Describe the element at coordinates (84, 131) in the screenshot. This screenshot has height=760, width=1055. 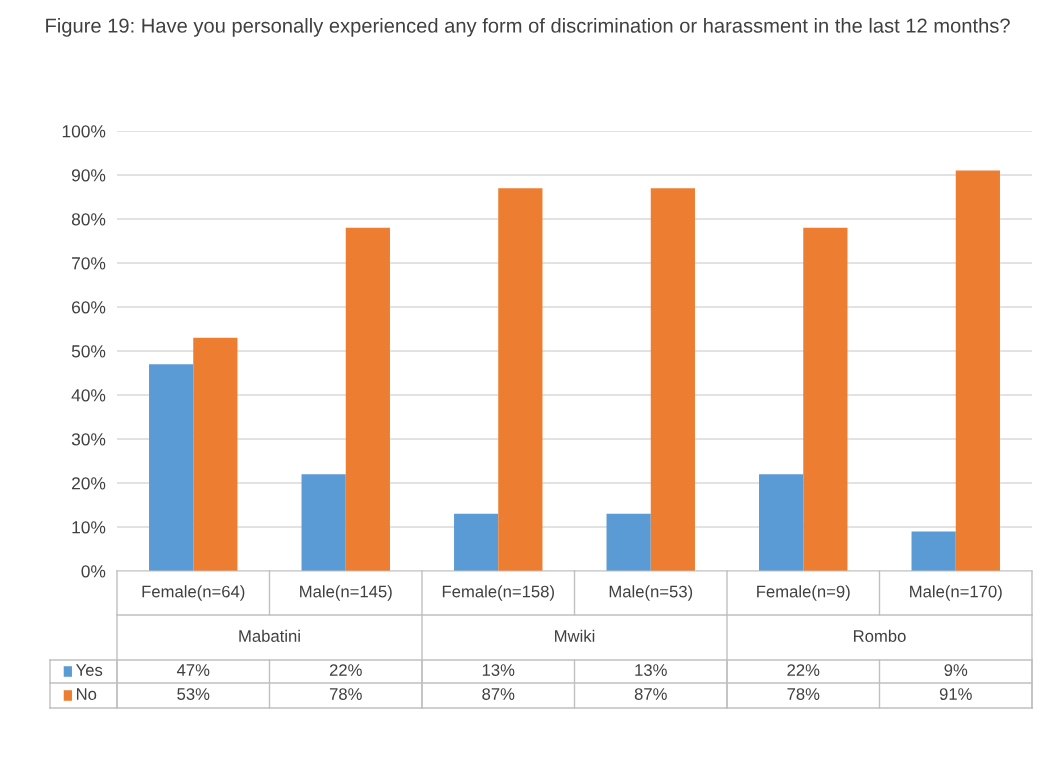
I see `y-tick-label: 100%` at that location.